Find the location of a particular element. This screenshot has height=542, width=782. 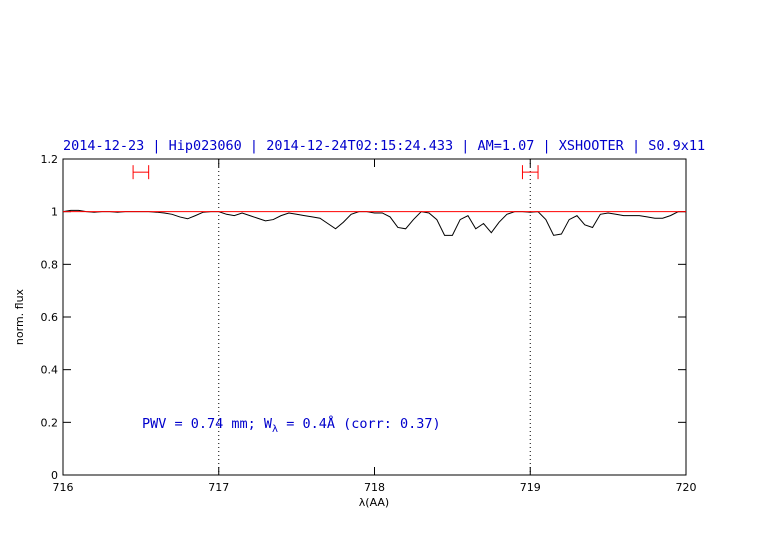

x-tick-label: 720 is located at coordinates (686, 487).